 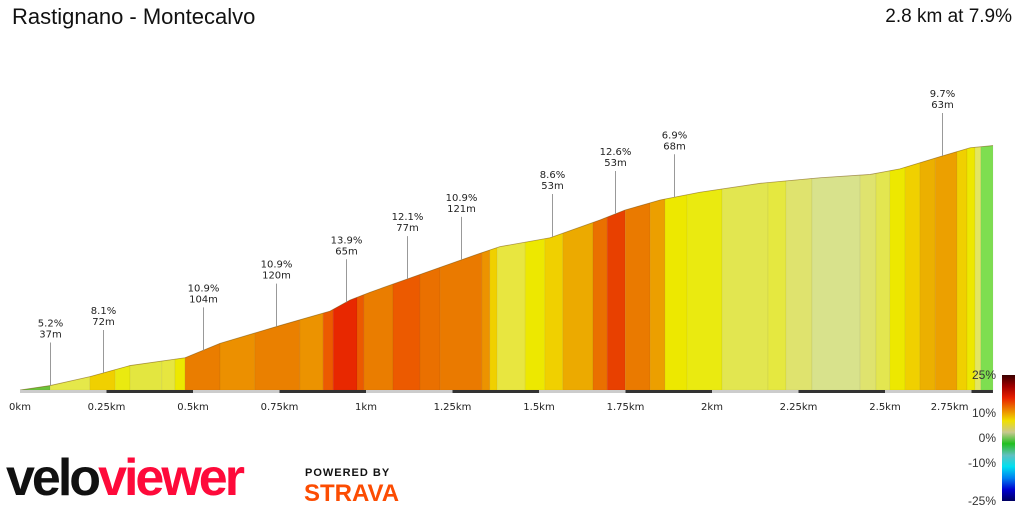 What do you see at coordinates (107, 407) in the screenshot?
I see `x-tick-label: 0.25km` at bounding box center [107, 407].